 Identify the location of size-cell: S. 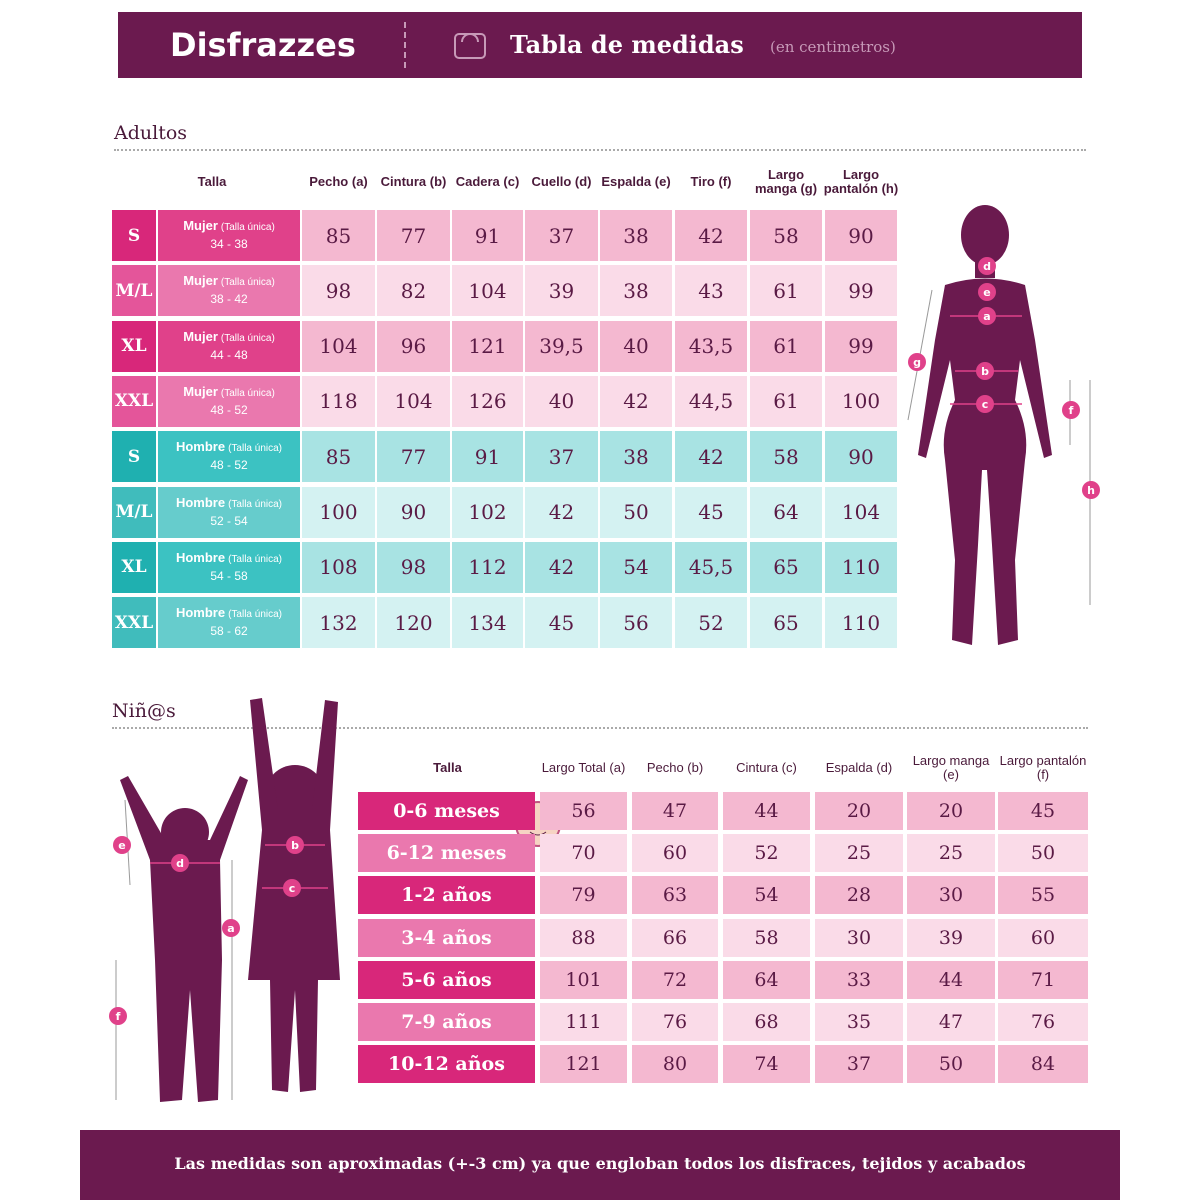
(134, 235).